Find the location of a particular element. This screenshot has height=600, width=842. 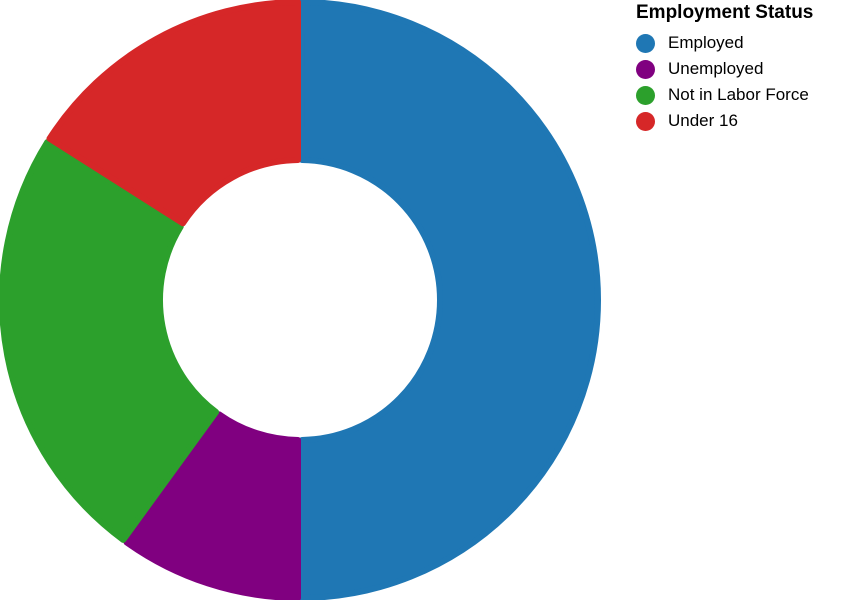

legend-item-under-16: Under 16 is located at coordinates (724, 121).